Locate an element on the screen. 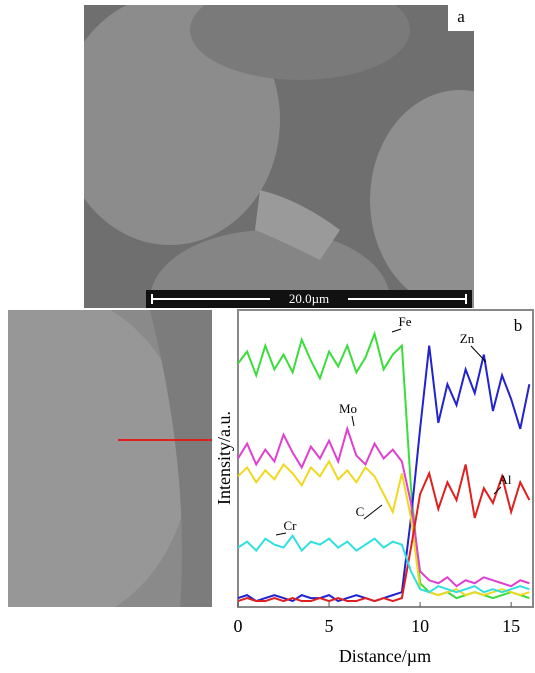 This screenshot has height=673, width=535. panel-label: a is located at coordinates (461, 16).